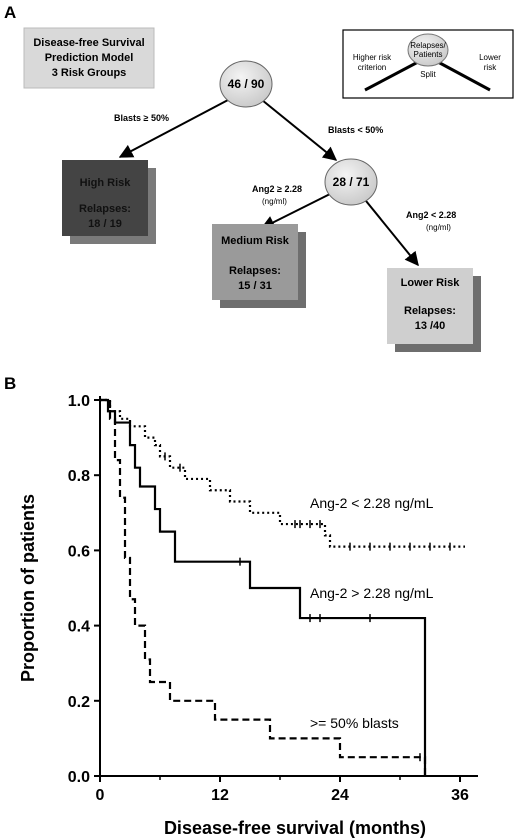  I want to click on medium-risk-box: Medium Risk Relapses: 15 / 31, so click(259, 266).